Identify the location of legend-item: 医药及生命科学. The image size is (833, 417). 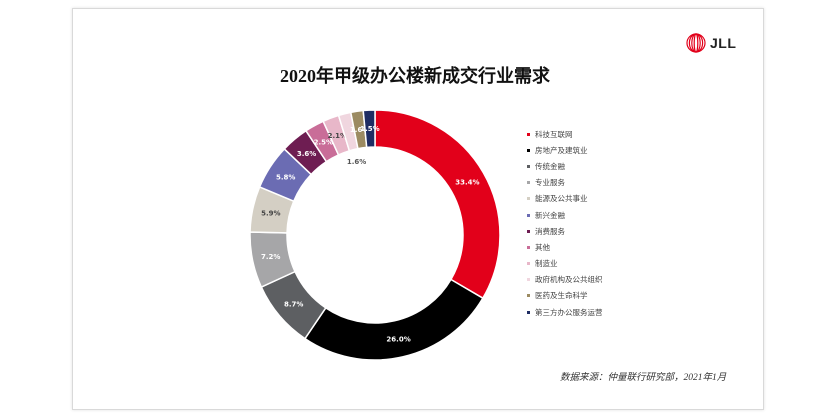
(565, 296).